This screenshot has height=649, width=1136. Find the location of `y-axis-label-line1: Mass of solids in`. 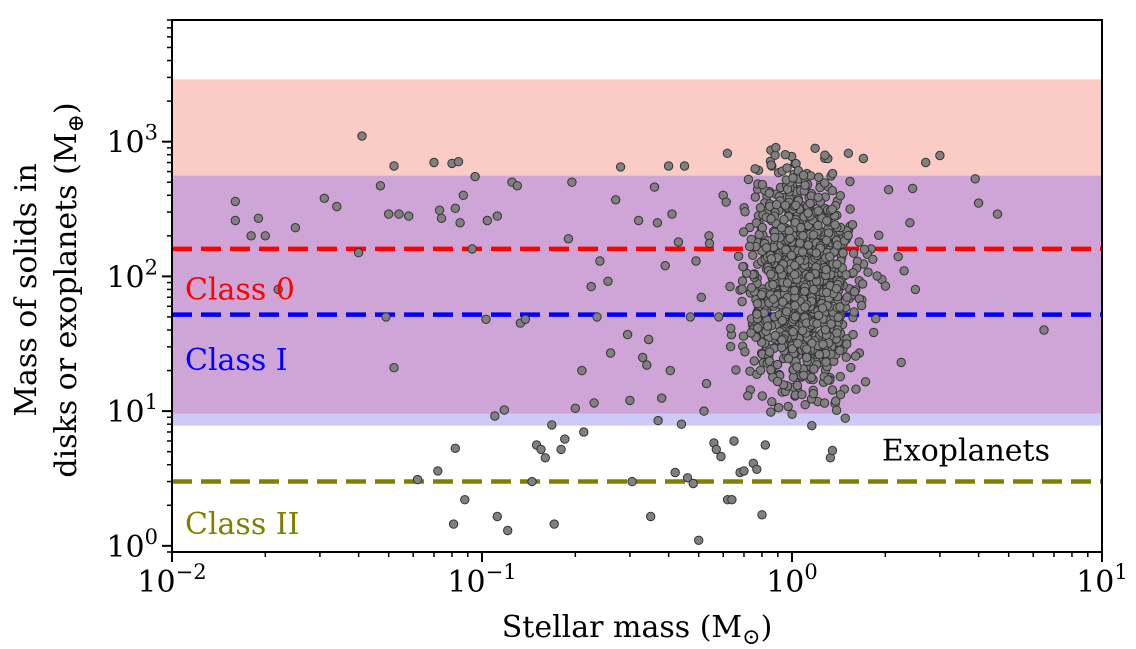

y-axis-label-line1: Mass of solids in is located at coordinates (26, 289).